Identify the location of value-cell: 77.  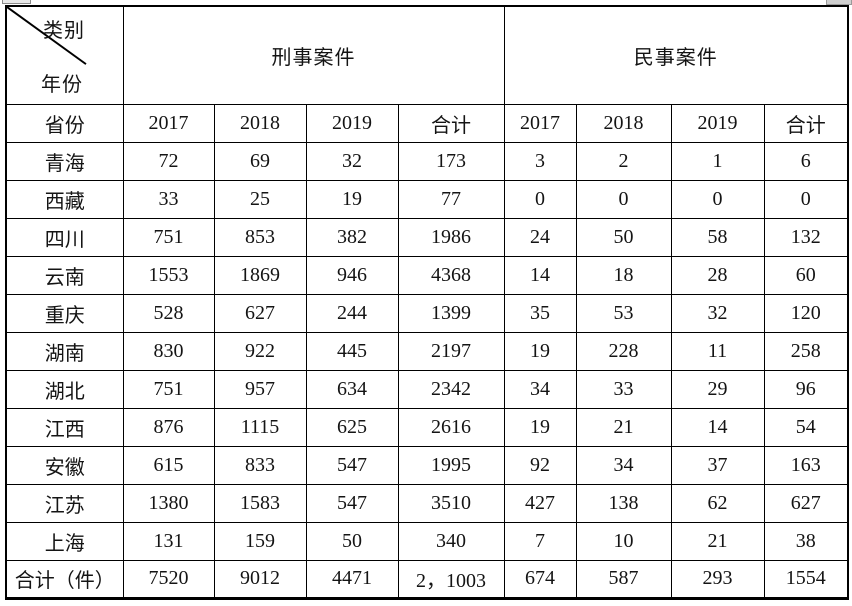
(451, 199).